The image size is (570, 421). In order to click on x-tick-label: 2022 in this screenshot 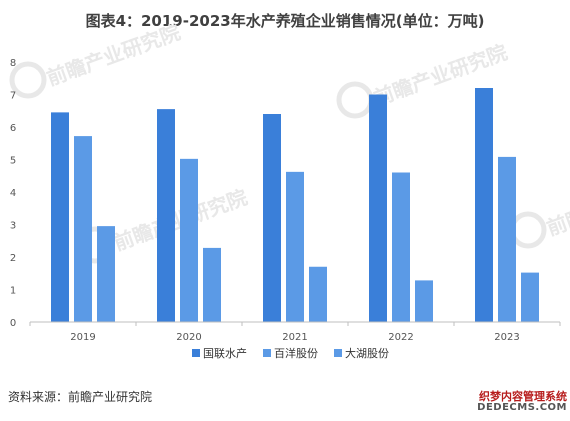, I will do `click(400, 337)`.